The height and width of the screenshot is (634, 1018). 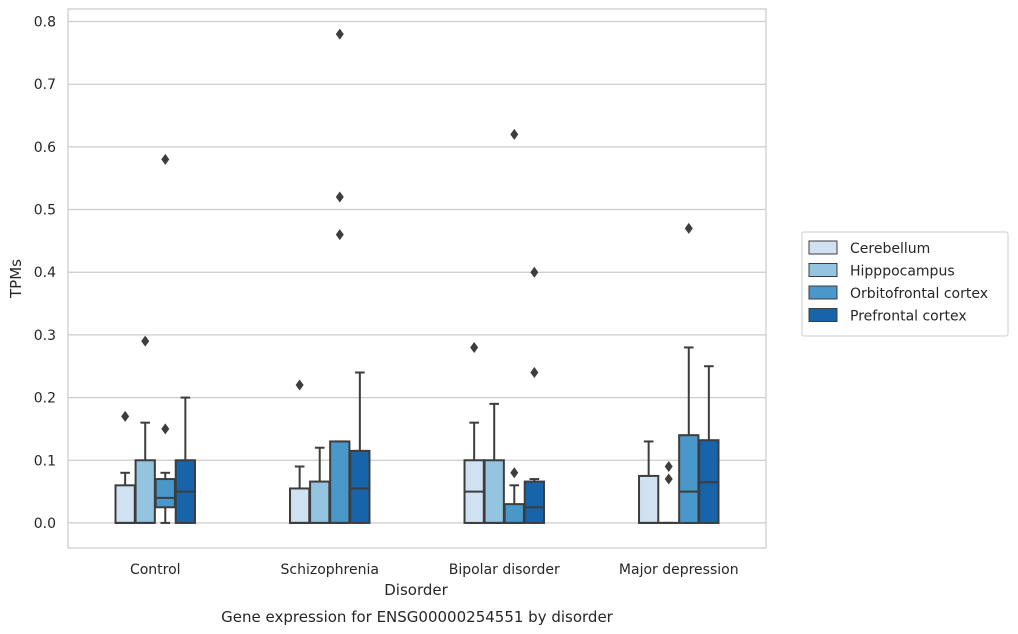 What do you see at coordinates (45, 524) in the screenshot?
I see `y-tick-label: 0.0` at bounding box center [45, 524].